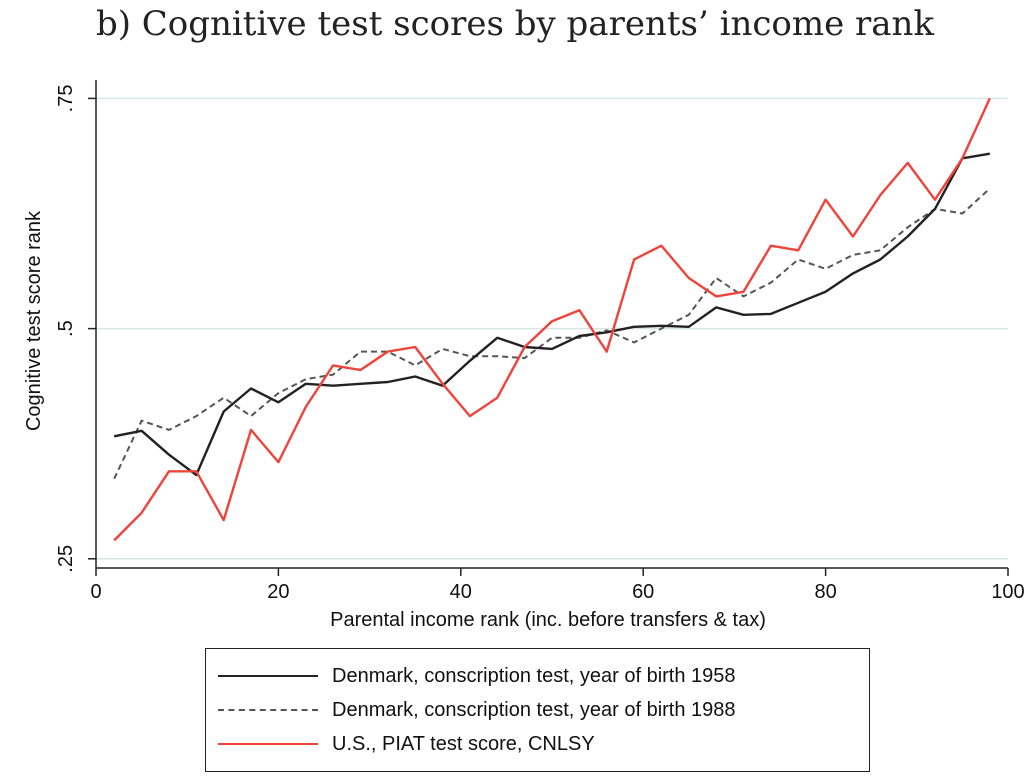  Describe the element at coordinates (1007, 592) in the screenshot. I see `x-tick-label-5: 100` at that location.